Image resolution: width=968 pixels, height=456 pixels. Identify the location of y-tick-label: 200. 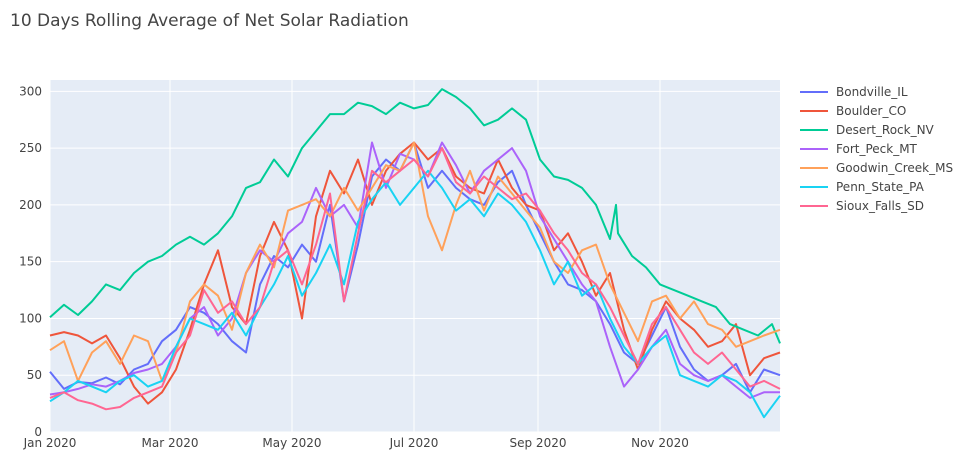
(30, 205).